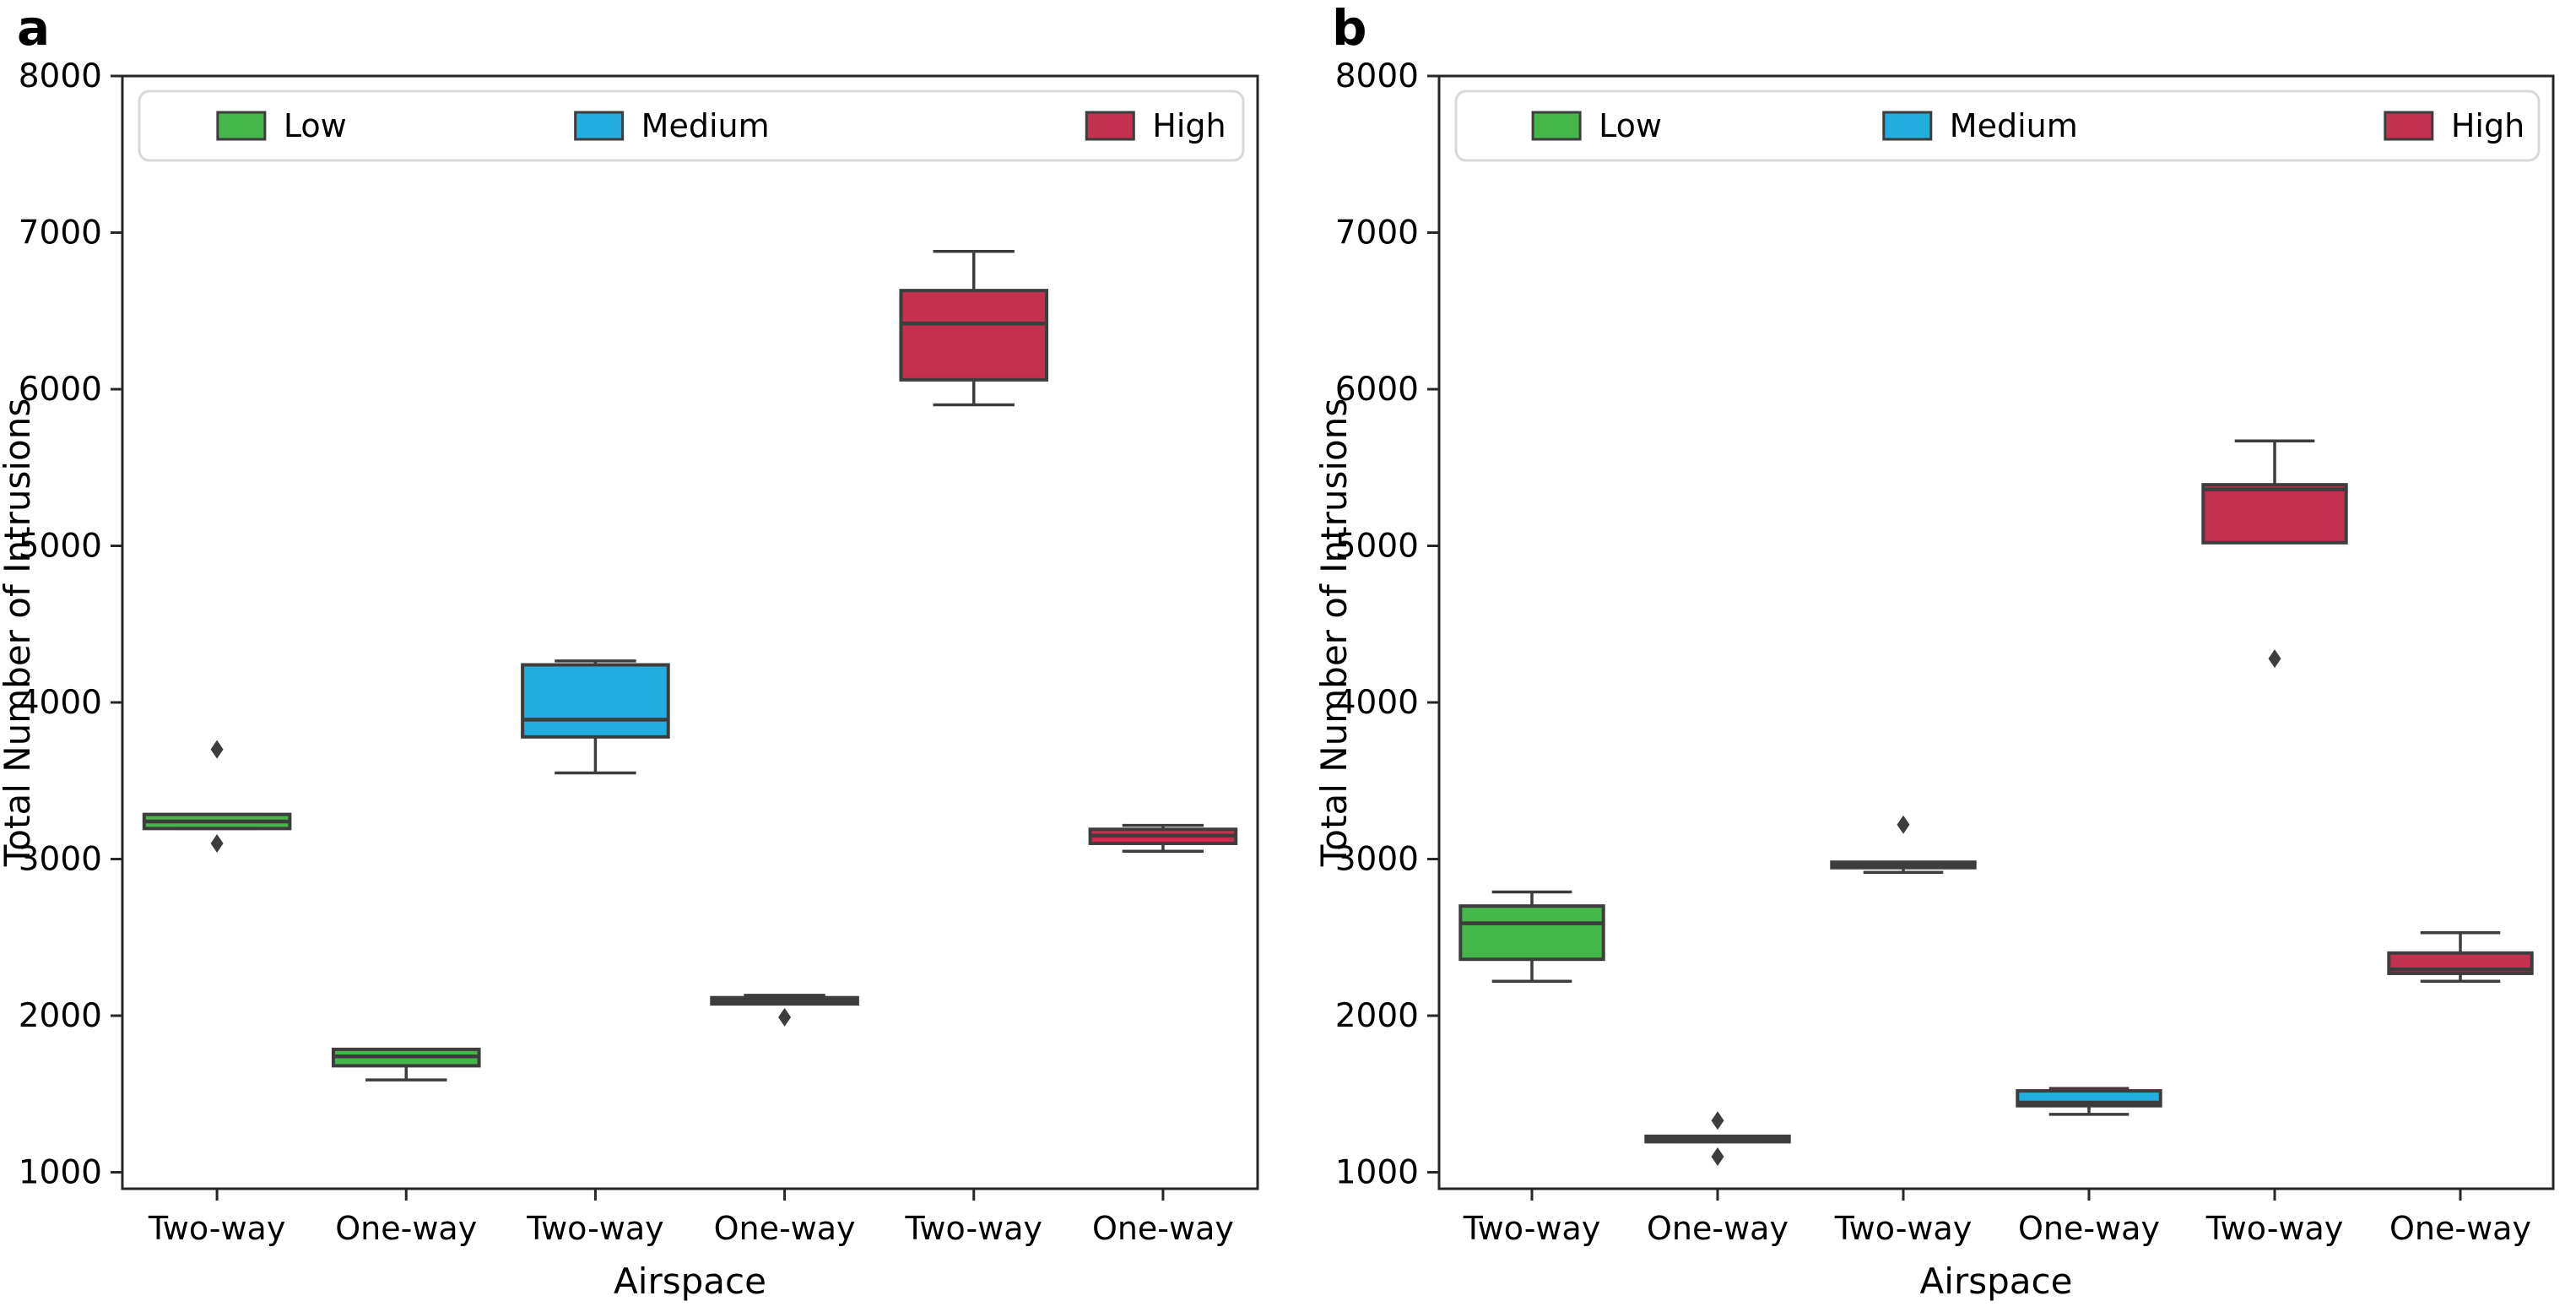 Image resolution: width=2576 pixels, height=1312 pixels. I want to click on panel-letter-a: a, so click(34, 29).